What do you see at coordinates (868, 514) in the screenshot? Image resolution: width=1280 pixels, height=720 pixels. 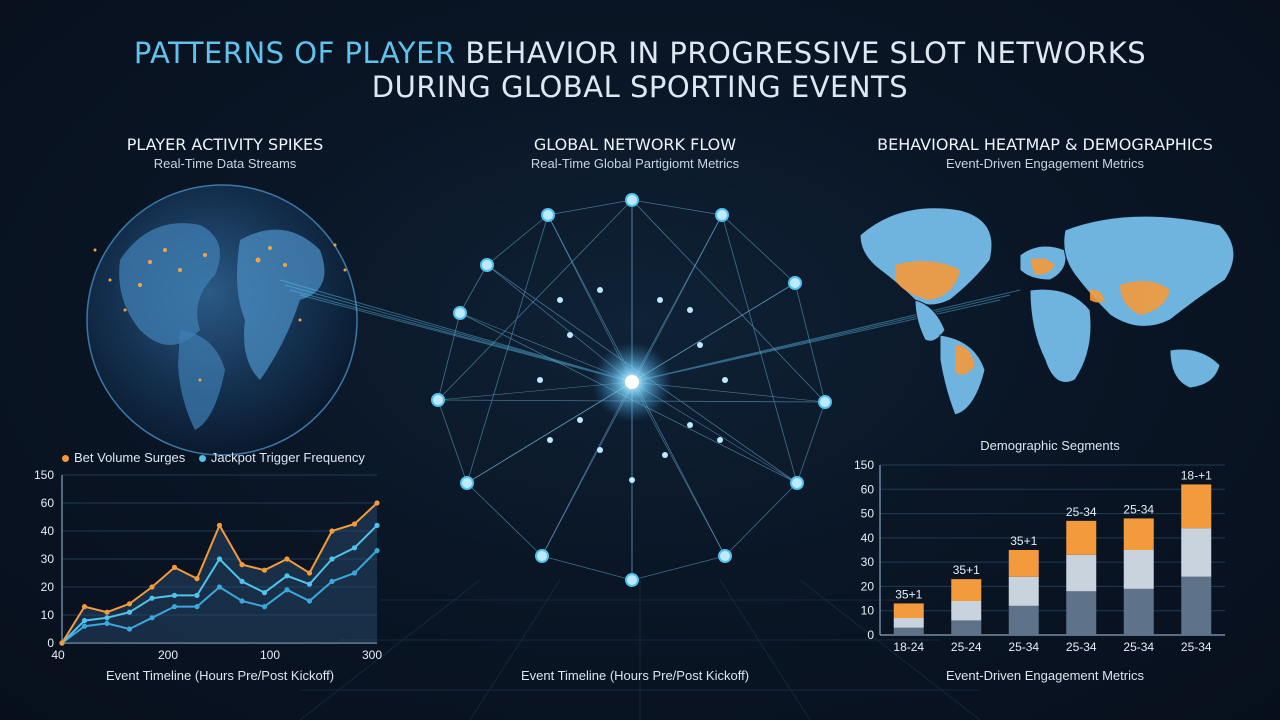 I see `y-tick-label: 50` at bounding box center [868, 514].